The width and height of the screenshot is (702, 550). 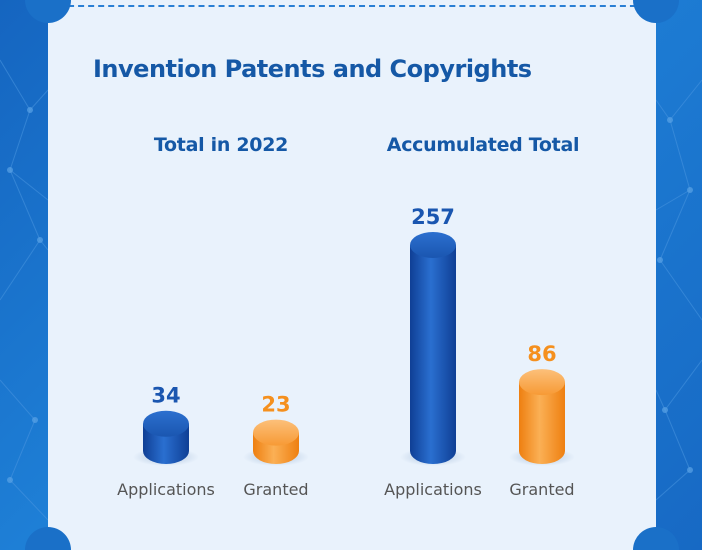 What do you see at coordinates (542, 423) in the screenshot?
I see `bar-accumulated-granted` at bounding box center [542, 423].